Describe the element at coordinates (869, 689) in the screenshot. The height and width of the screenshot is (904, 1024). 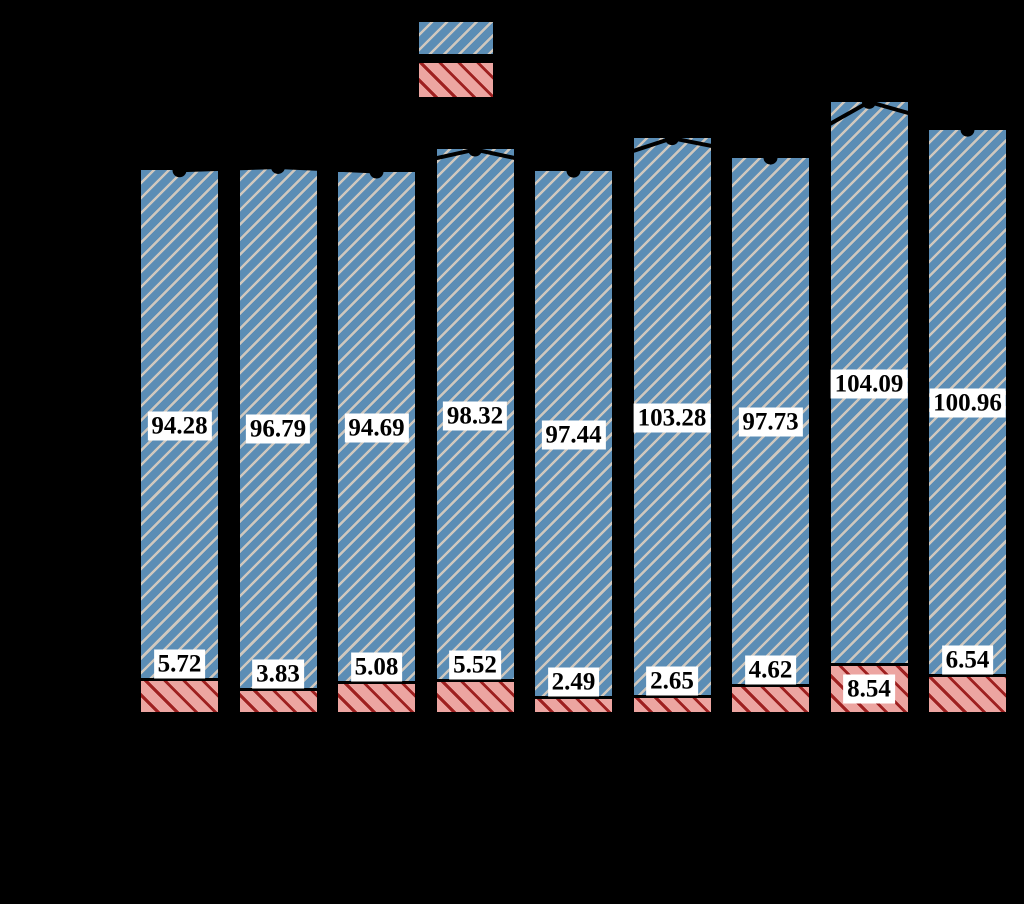
I see `bar-value-label-red: 8.54` at that location.